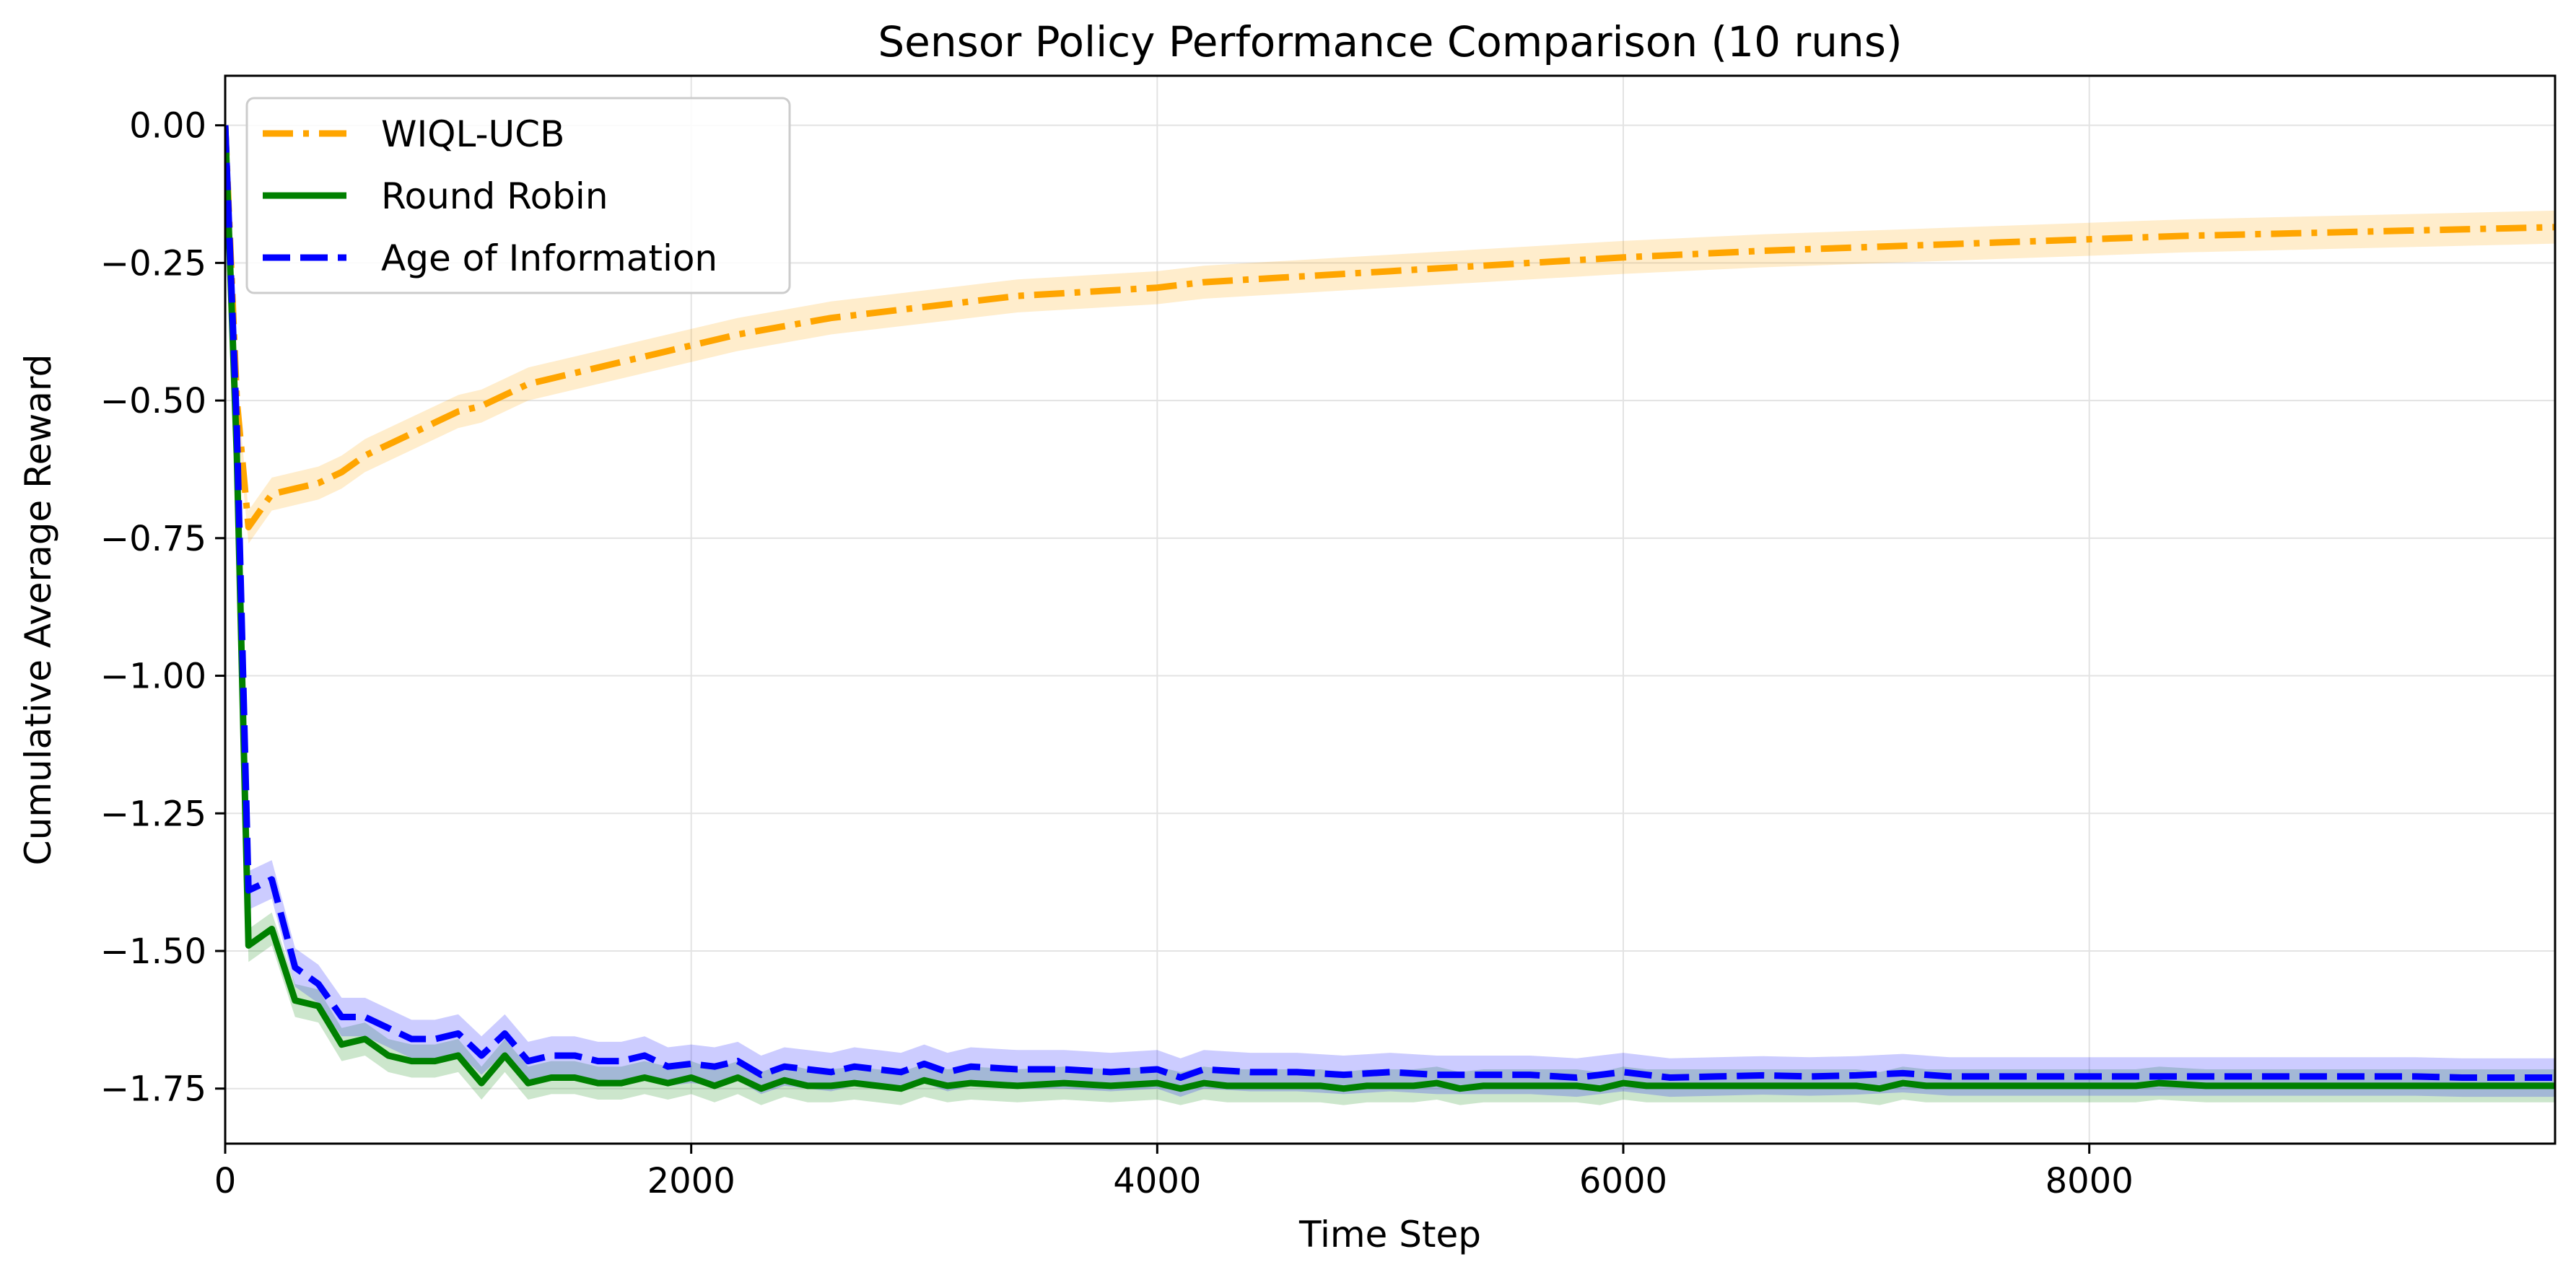 The height and width of the screenshot is (1280, 2576). What do you see at coordinates (691, 1181) in the screenshot?
I see `x-tick-label: 2000` at bounding box center [691, 1181].